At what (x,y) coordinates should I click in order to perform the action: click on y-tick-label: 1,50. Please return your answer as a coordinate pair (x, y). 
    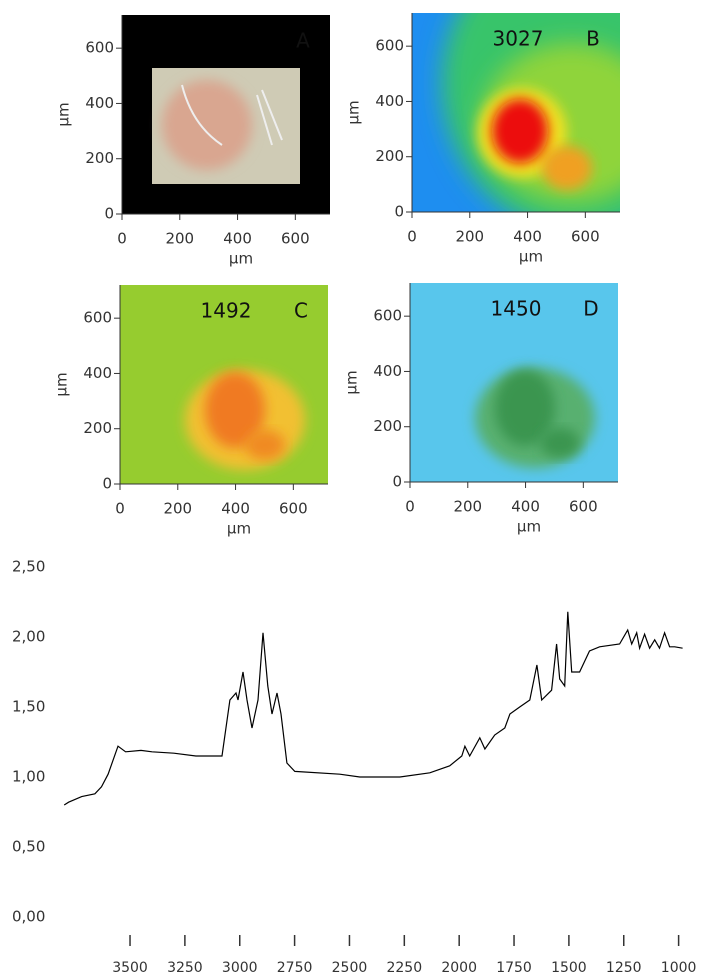
    Looking at the image, I should click on (28, 707).